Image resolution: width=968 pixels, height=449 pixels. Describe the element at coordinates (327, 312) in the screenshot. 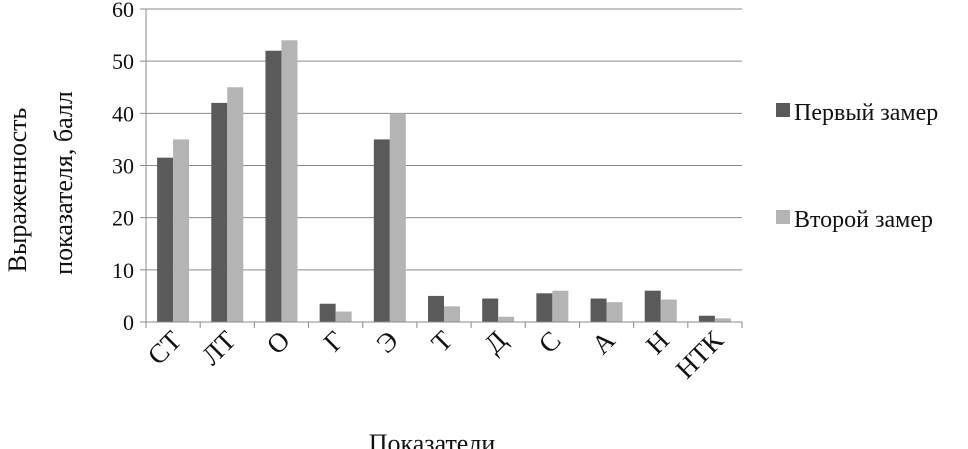

I see `bar-s1-Г` at that location.